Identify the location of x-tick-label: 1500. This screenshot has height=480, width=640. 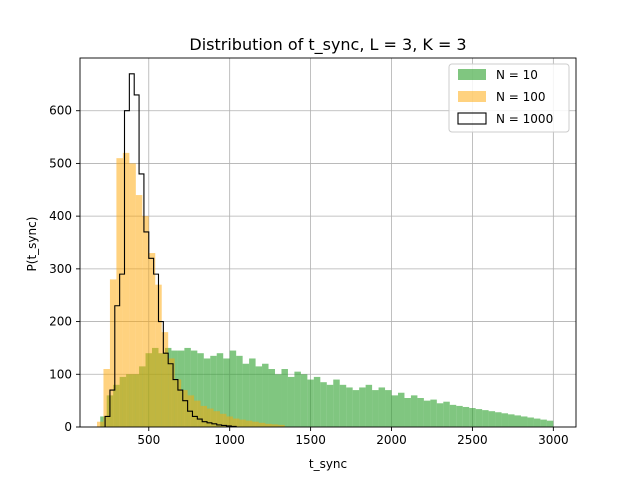
(310, 440).